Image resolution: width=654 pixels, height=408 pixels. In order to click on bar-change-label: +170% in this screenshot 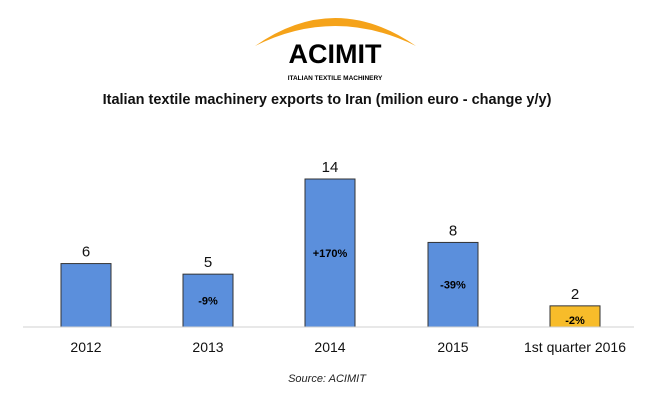, I will do `click(330, 254)`.